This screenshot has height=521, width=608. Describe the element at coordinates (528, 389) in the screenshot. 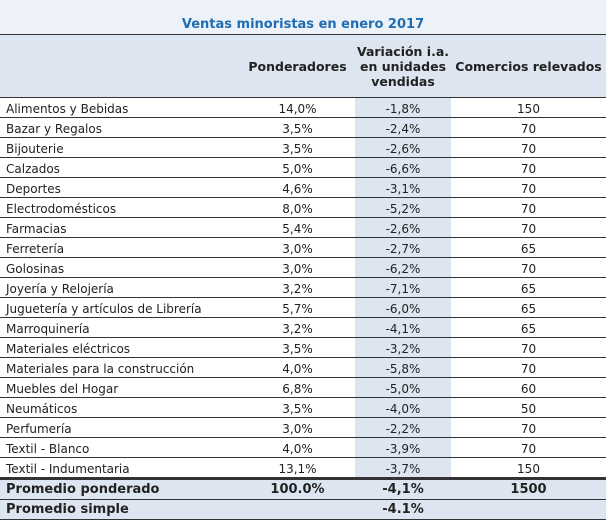

I see `stores-cell: 60` at that location.